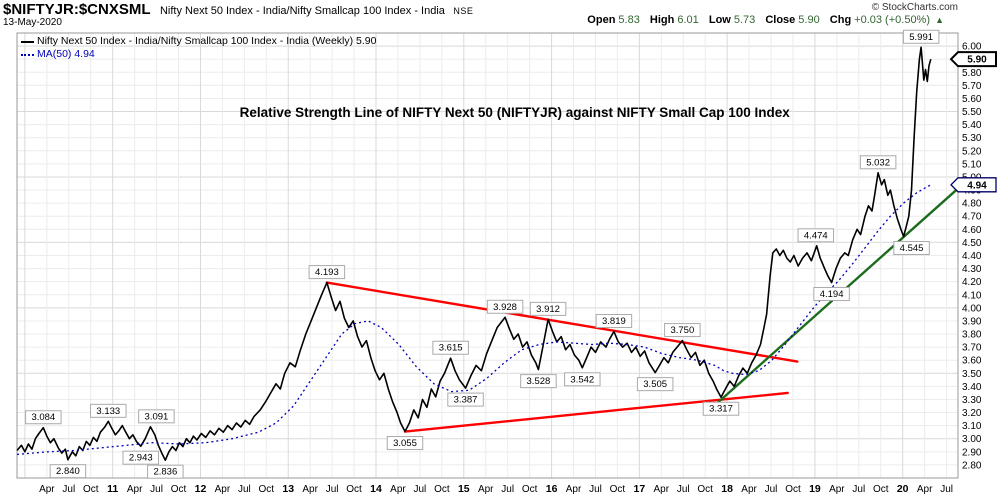 The image size is (1000, 500). Describe the element at coordinates (972, 269) in the screenshot. I see `y-axis-tick-label: 4.30` at that location.